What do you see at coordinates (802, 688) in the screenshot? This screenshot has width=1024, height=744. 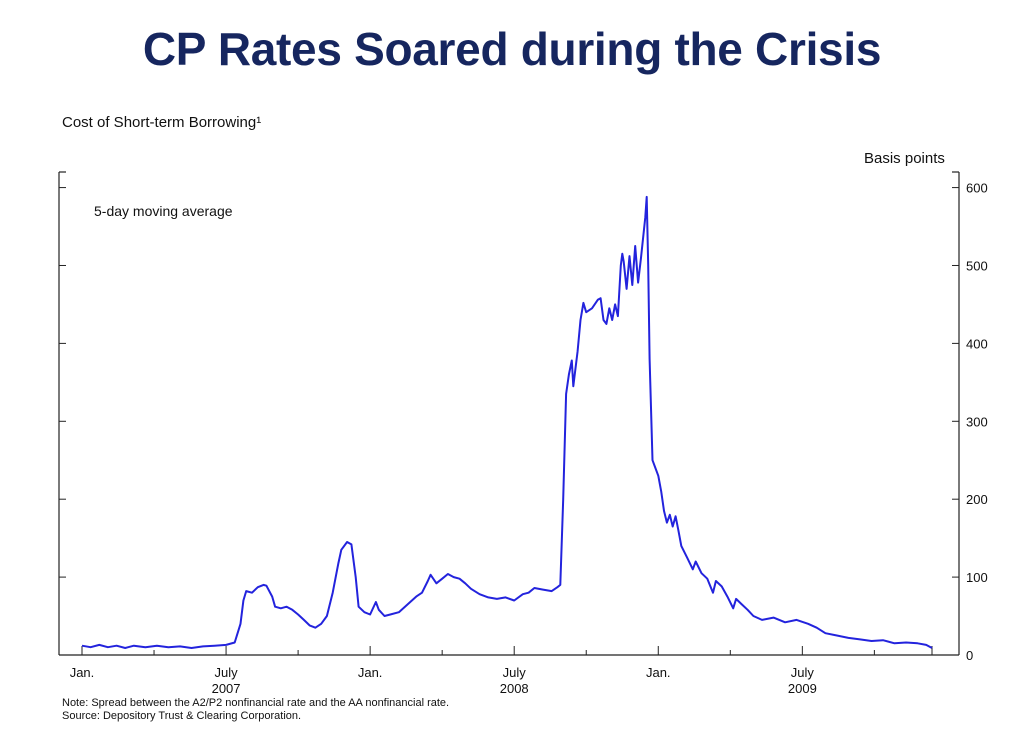 I see `x-tick-year-label: 2009` at bounding box center [802, 688].